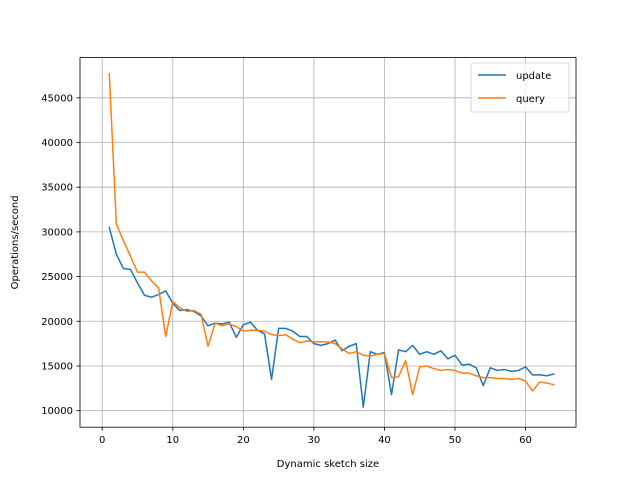 Image resolution: width=640 pixels, height=480 pixels. I want to click on legend: update query, so click(520, 87).